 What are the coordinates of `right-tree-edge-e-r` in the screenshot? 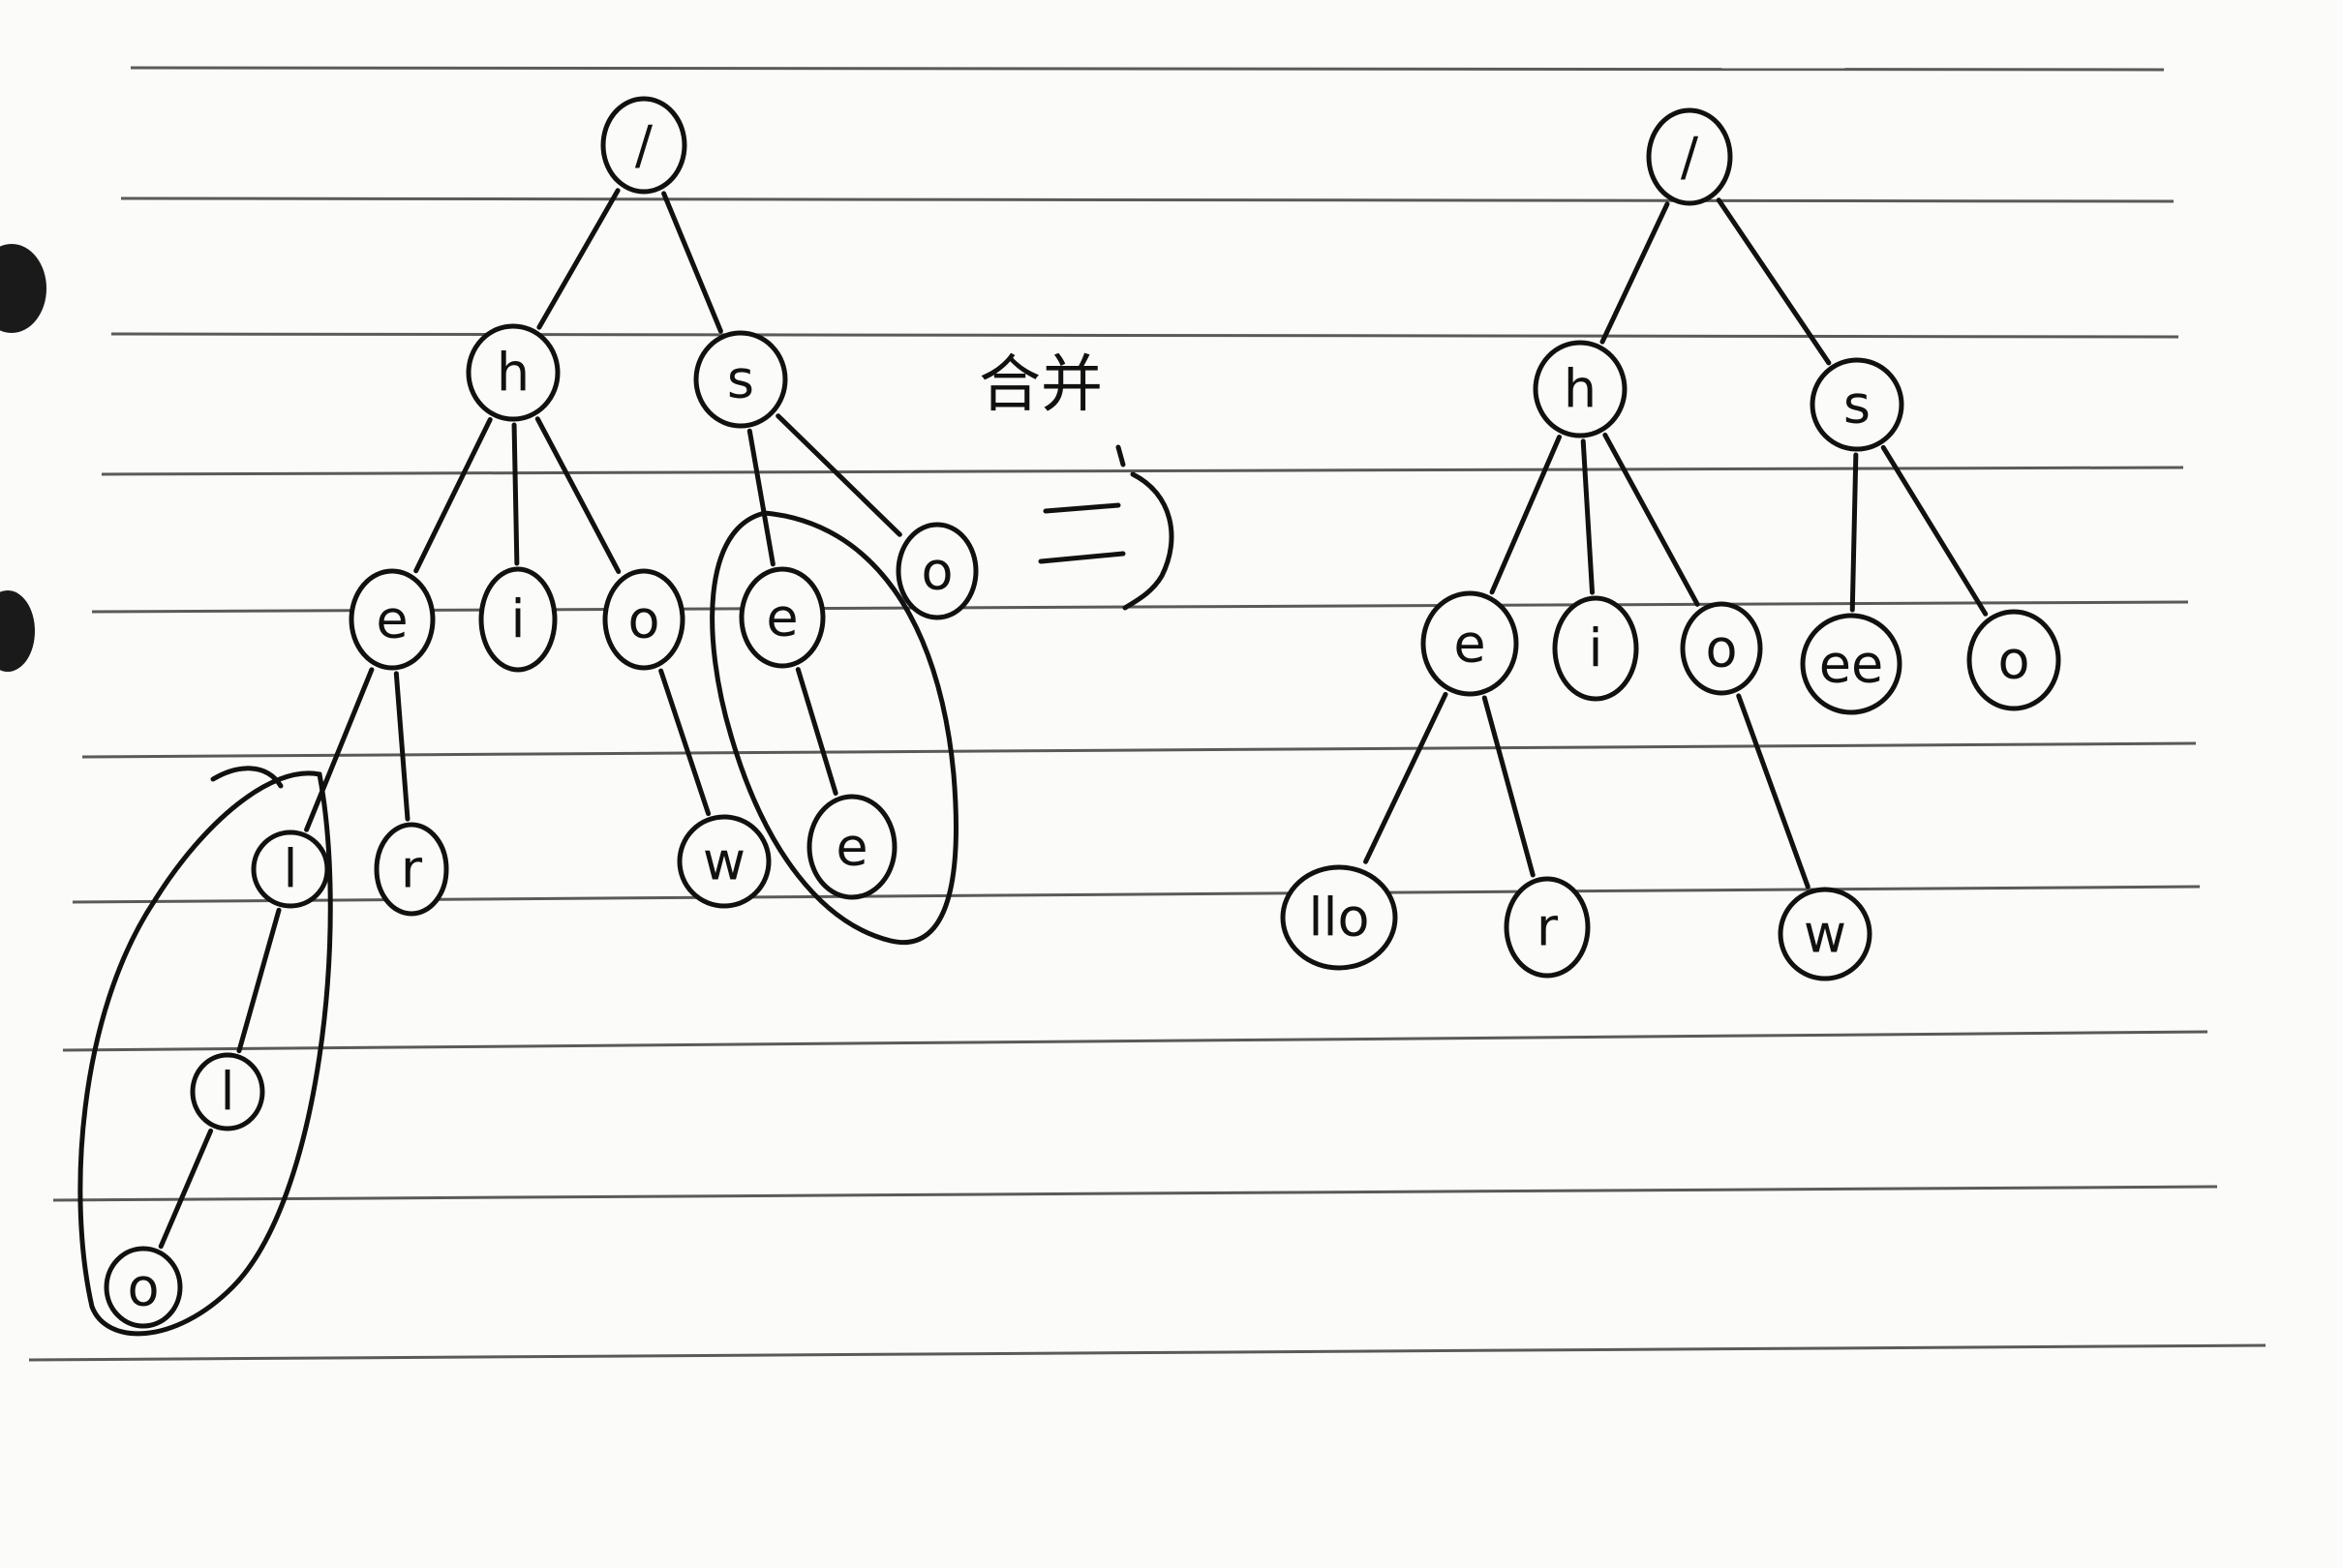 It's located at (1508, 786).